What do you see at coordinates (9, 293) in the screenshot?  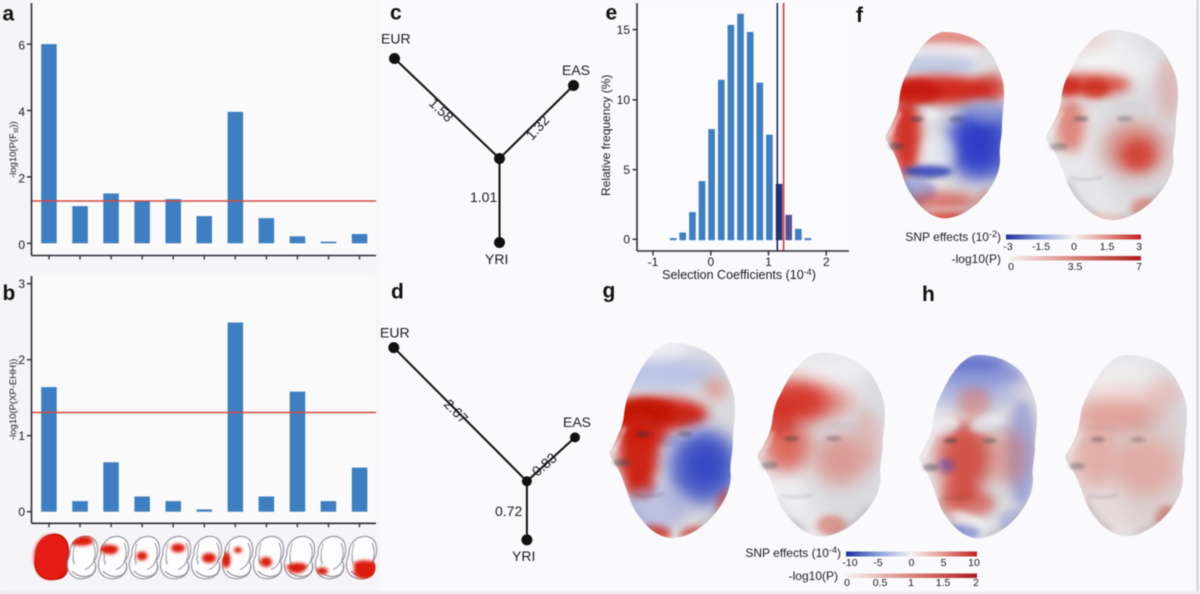 I see `svg-text: b` at bounding box center [9, 293].